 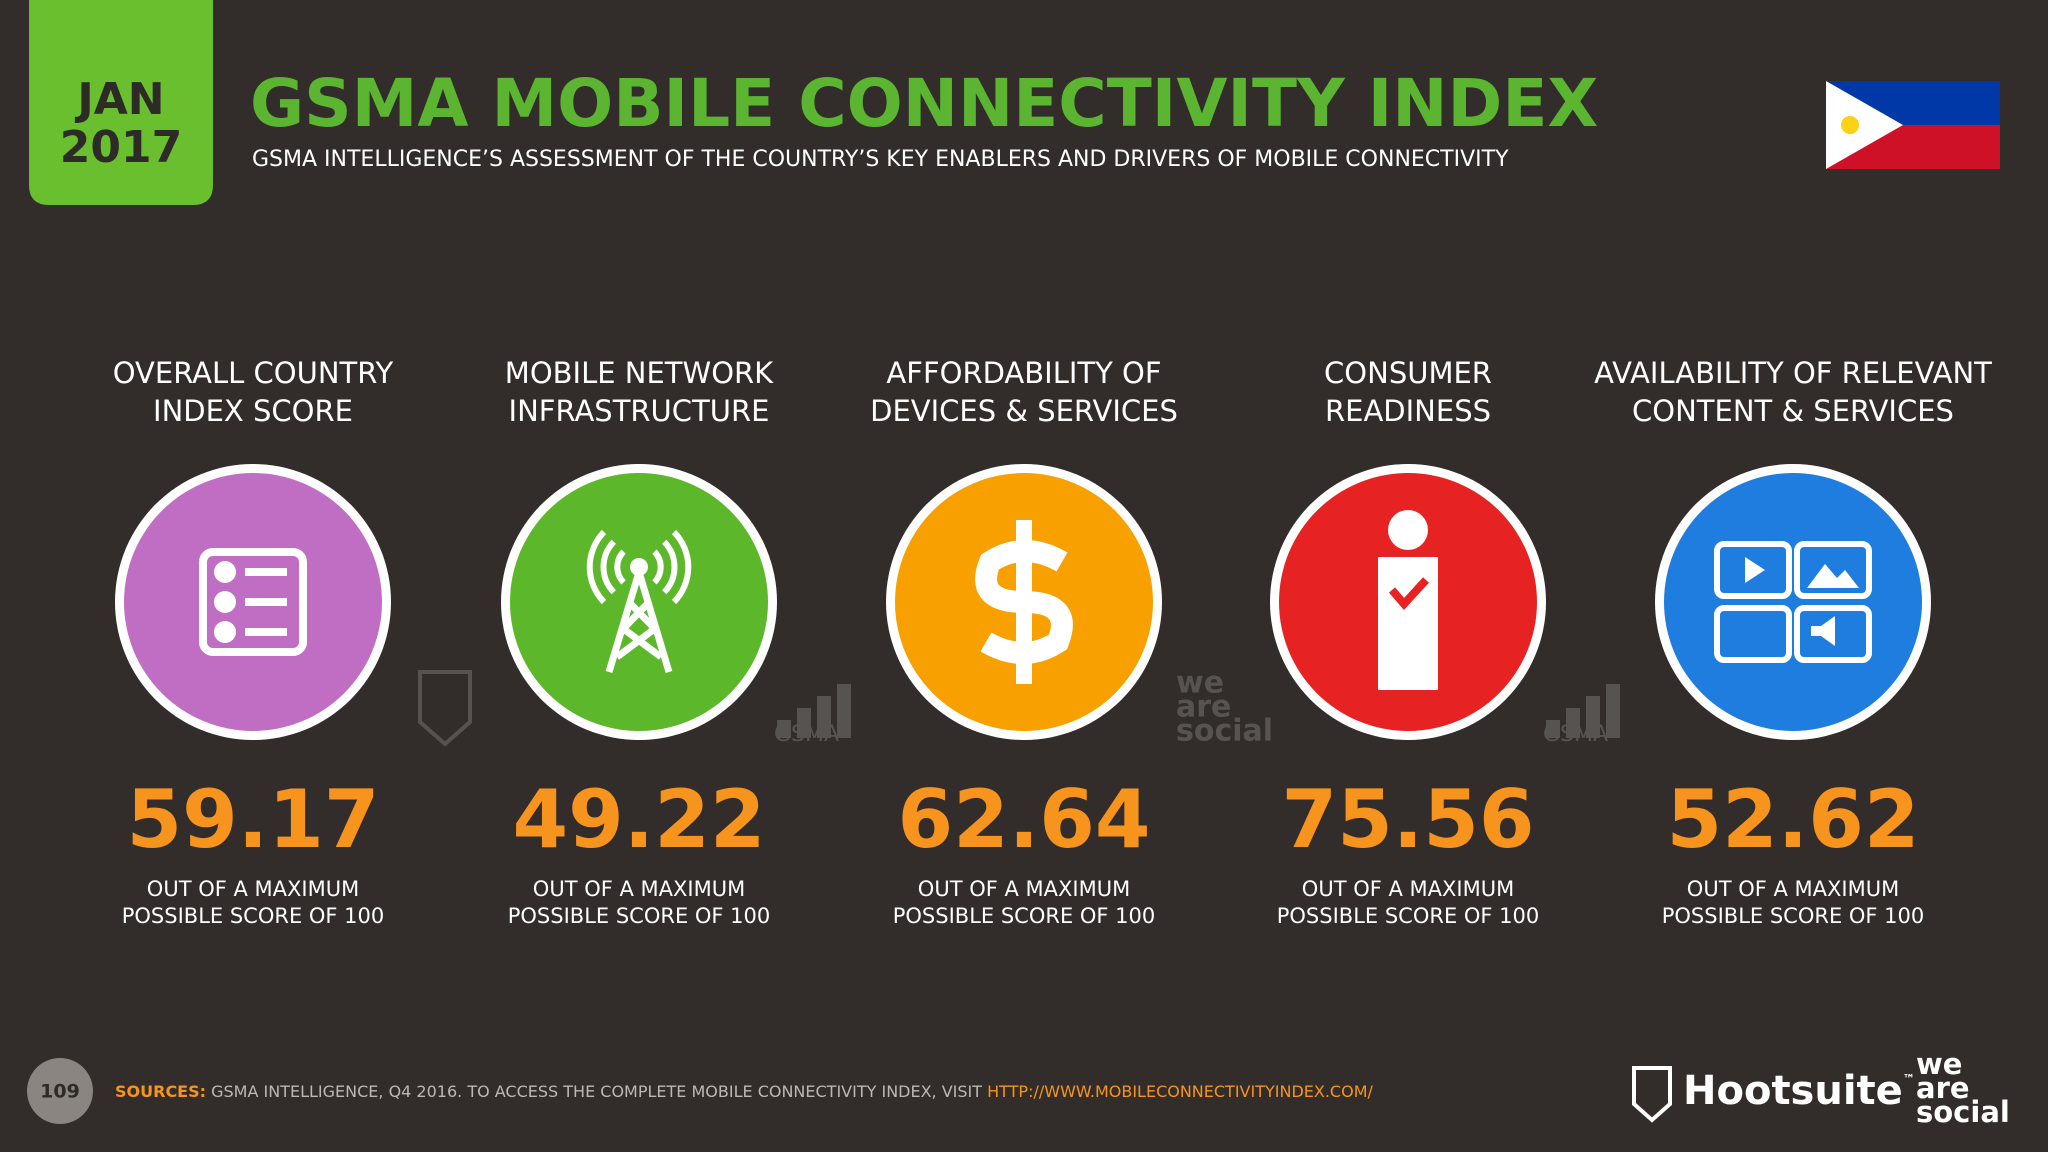 What do you see at coordinates (1407, 819) in the screenshot?
I see `score: 75.56` at bounding box center [1407, 819].